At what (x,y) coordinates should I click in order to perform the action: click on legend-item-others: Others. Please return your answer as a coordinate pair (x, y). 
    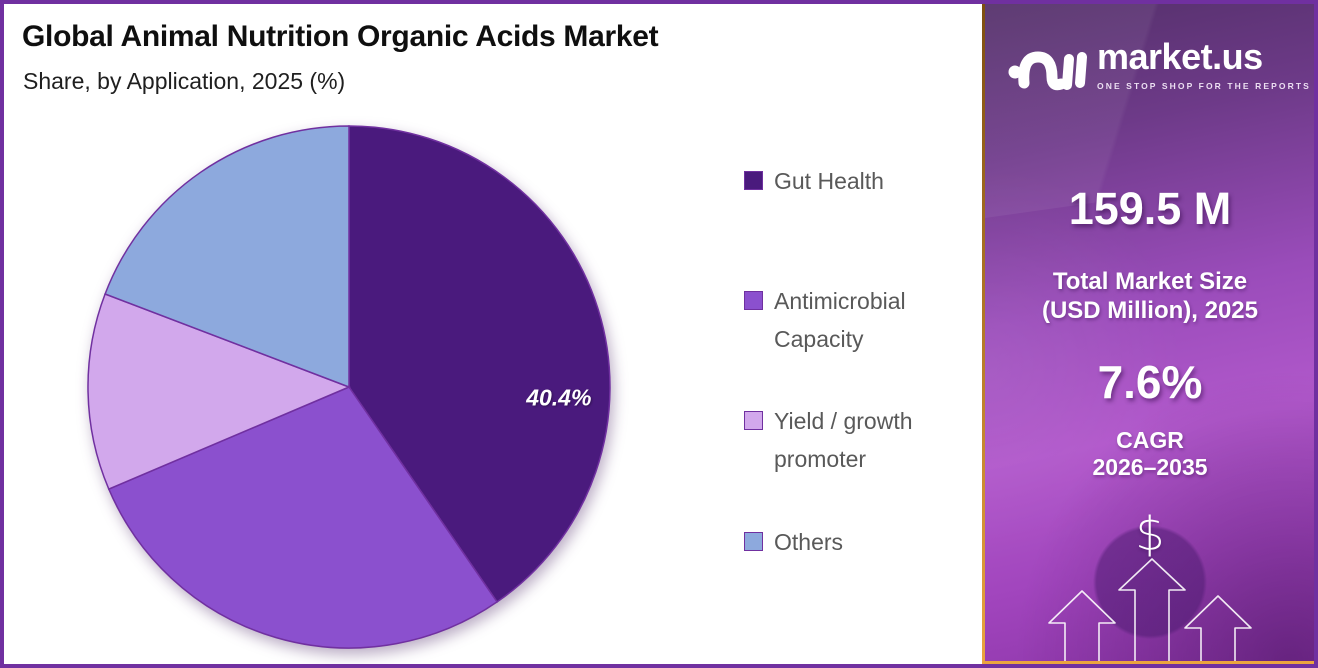
    Looking at the image, I should click on (859, 542).